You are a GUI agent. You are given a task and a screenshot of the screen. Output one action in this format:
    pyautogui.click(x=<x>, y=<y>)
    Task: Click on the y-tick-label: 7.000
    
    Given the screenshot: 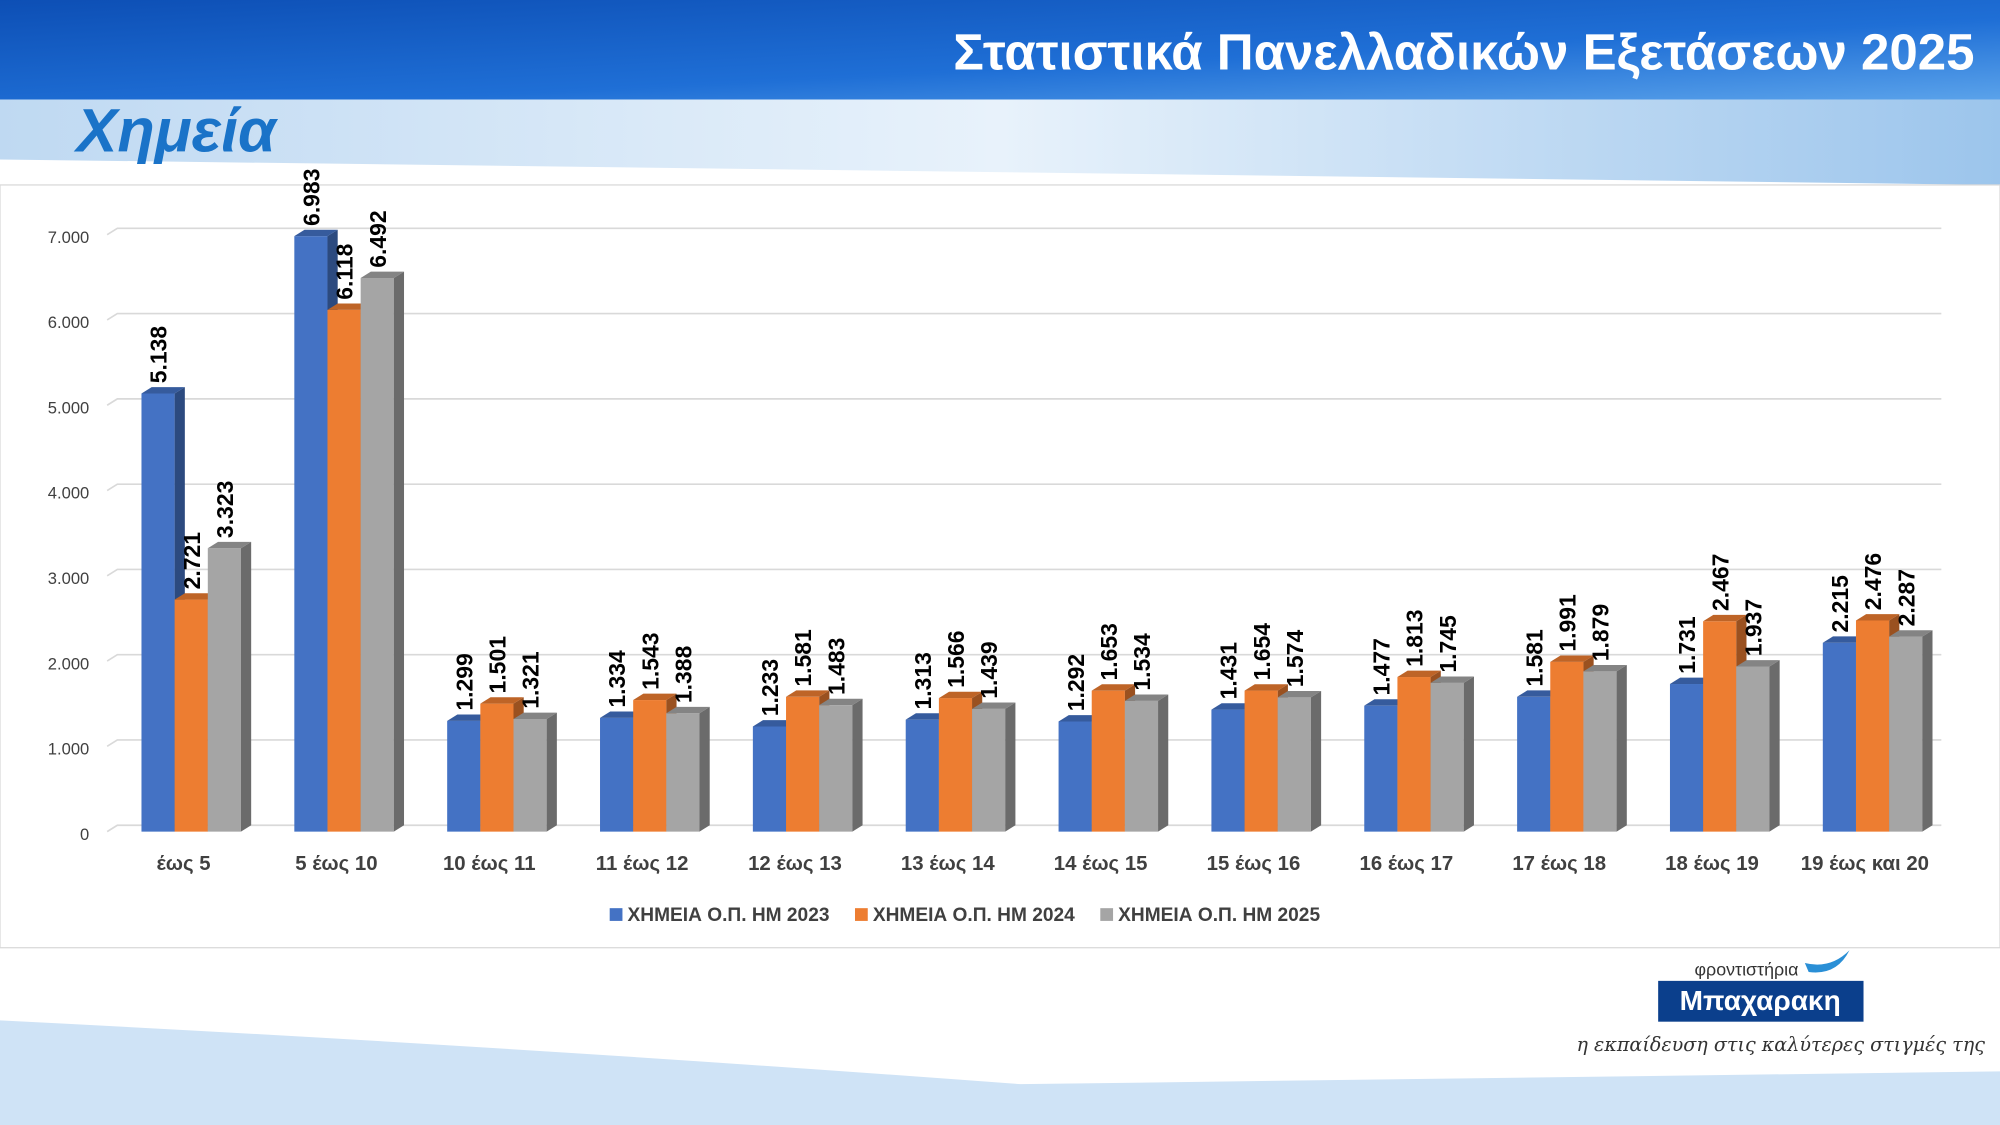 What is the action you would take?
    pyautogui.click(x=68, y=237)
    